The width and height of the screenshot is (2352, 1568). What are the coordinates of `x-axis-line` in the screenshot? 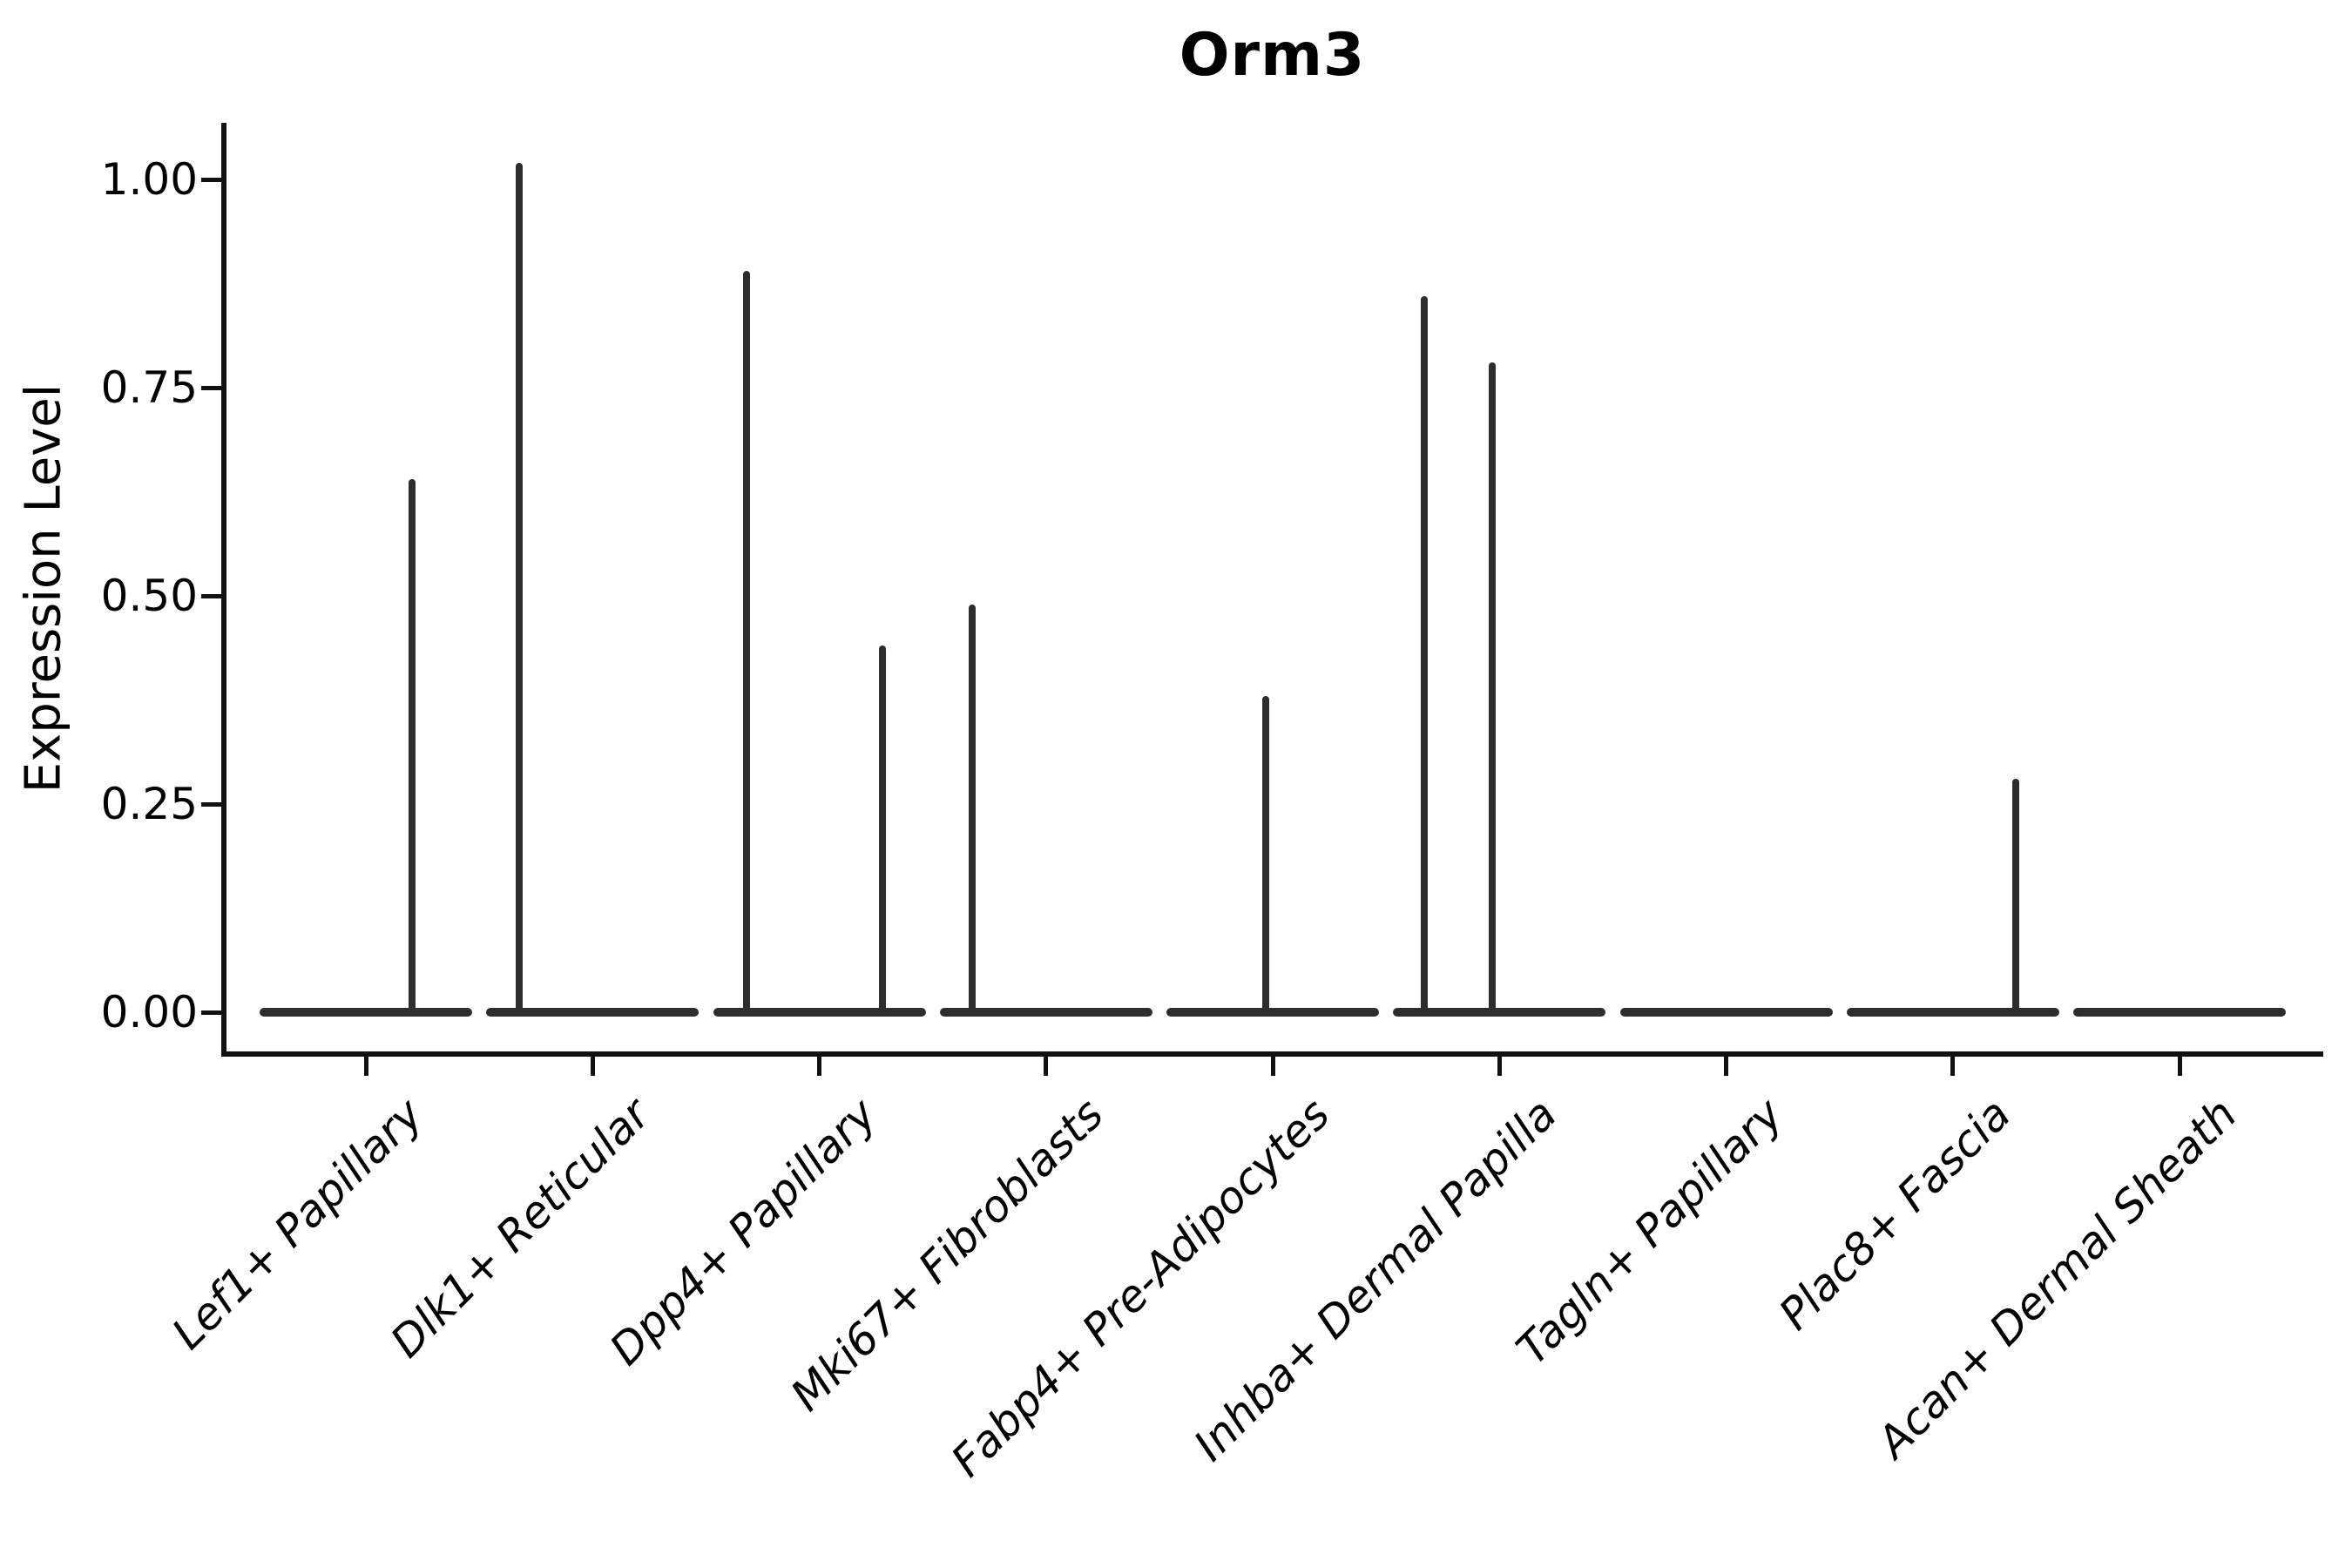 It's located at (1272, 1054).